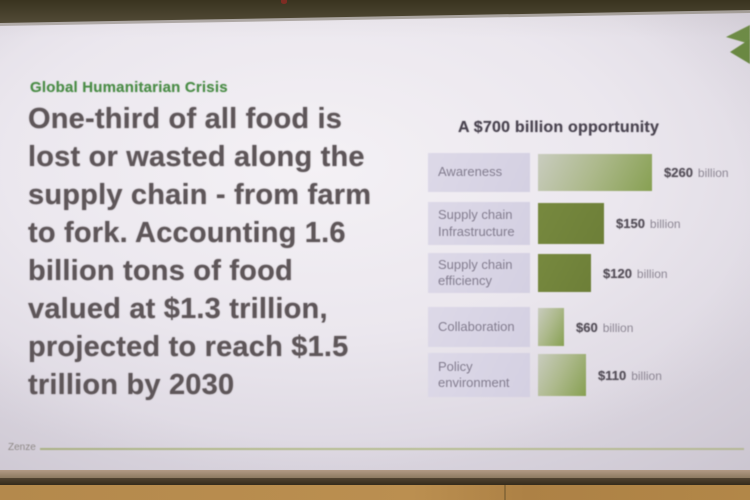 This screenshot has height=500, width=750. Describe the element at coordinates (612, 375) in the screenshot. I see `value-number: $110` at that location.